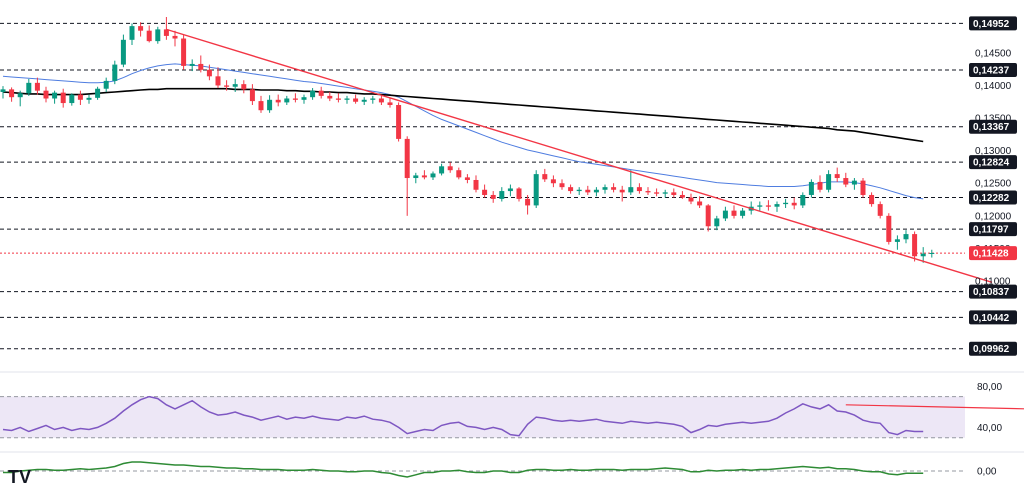 This screenshot has height=494, width=1024. Describe the element at coordinates (993, 282) in the screenshot. I see `price-tick-label: 0,11000` at that location.